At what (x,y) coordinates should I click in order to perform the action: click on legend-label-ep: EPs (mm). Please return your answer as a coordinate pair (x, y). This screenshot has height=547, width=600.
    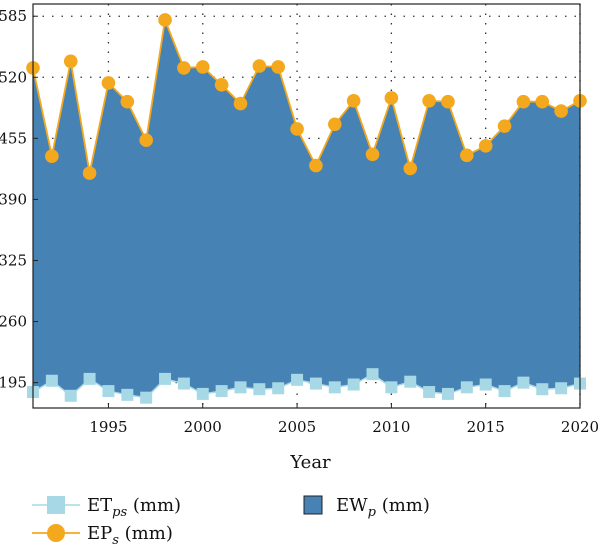
    Looking at the image, I should click on (130, 535).